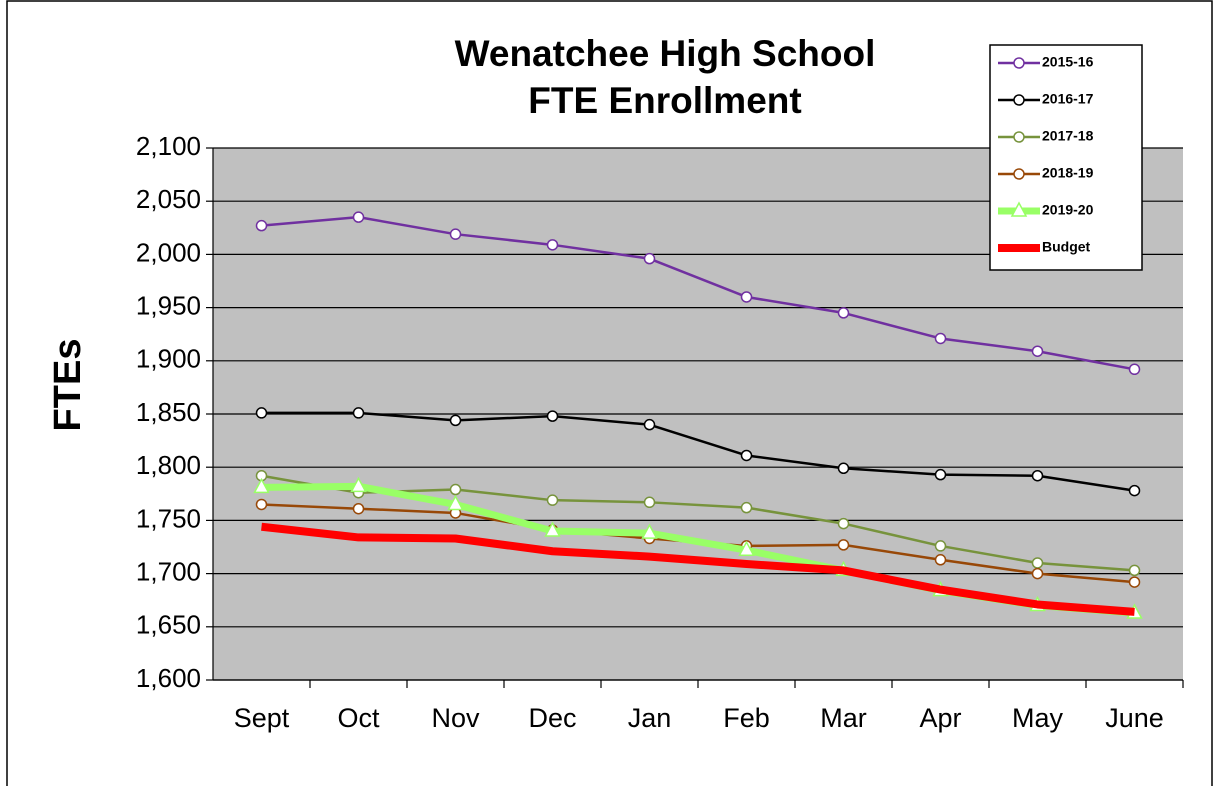  I want to click on legend-label: Budget, so click(1066, 247).